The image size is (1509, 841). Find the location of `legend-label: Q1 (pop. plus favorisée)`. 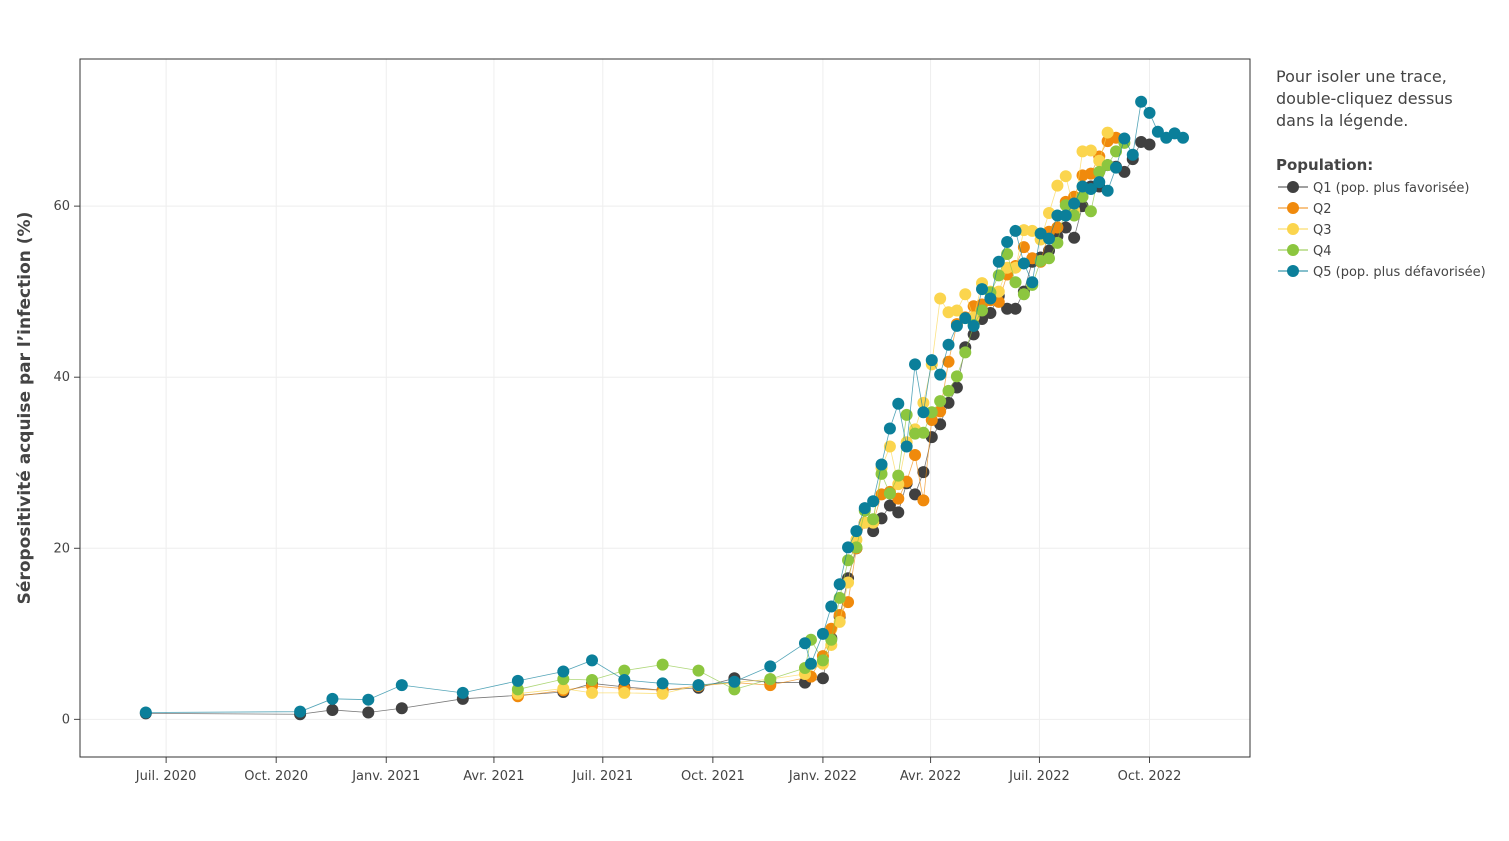

legend-label: Q1 (pop. plus favorisée) is located at coordinates (1391, 188).